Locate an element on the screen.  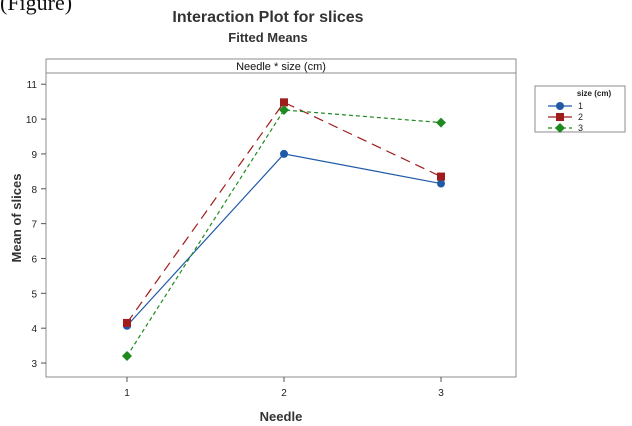
y-tick-label: 9 is located at coordinates (34, 155).